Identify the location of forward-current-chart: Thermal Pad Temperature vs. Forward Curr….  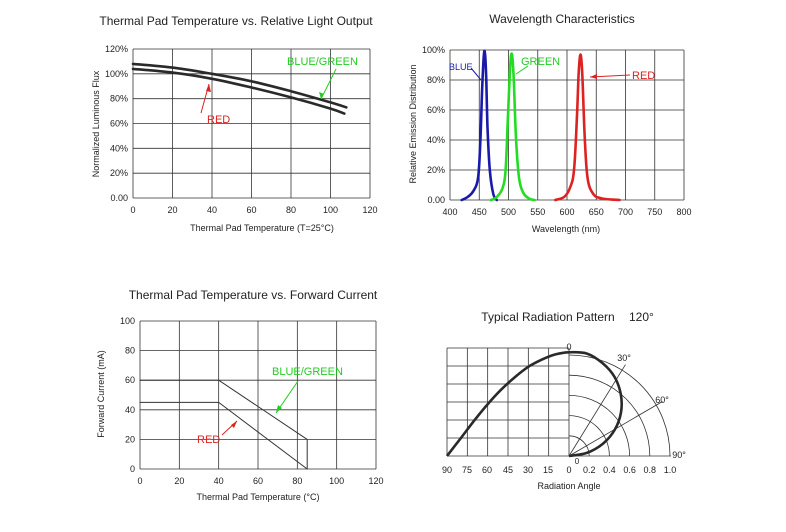
(240, 395).